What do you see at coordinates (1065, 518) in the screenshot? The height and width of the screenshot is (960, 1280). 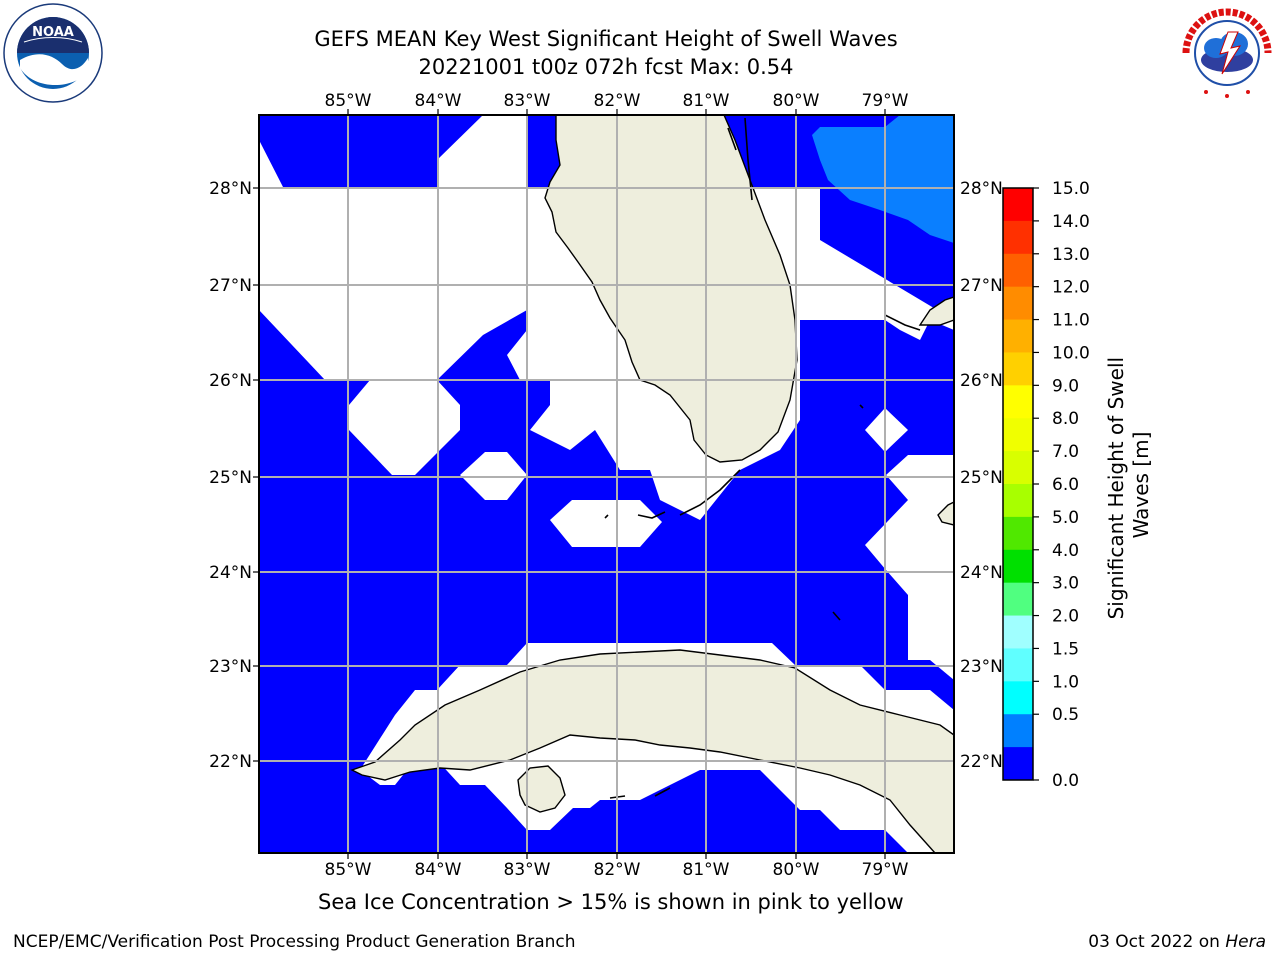 I see `colorbar-tick-label: 5.0` at bounding box center [1065, 518].